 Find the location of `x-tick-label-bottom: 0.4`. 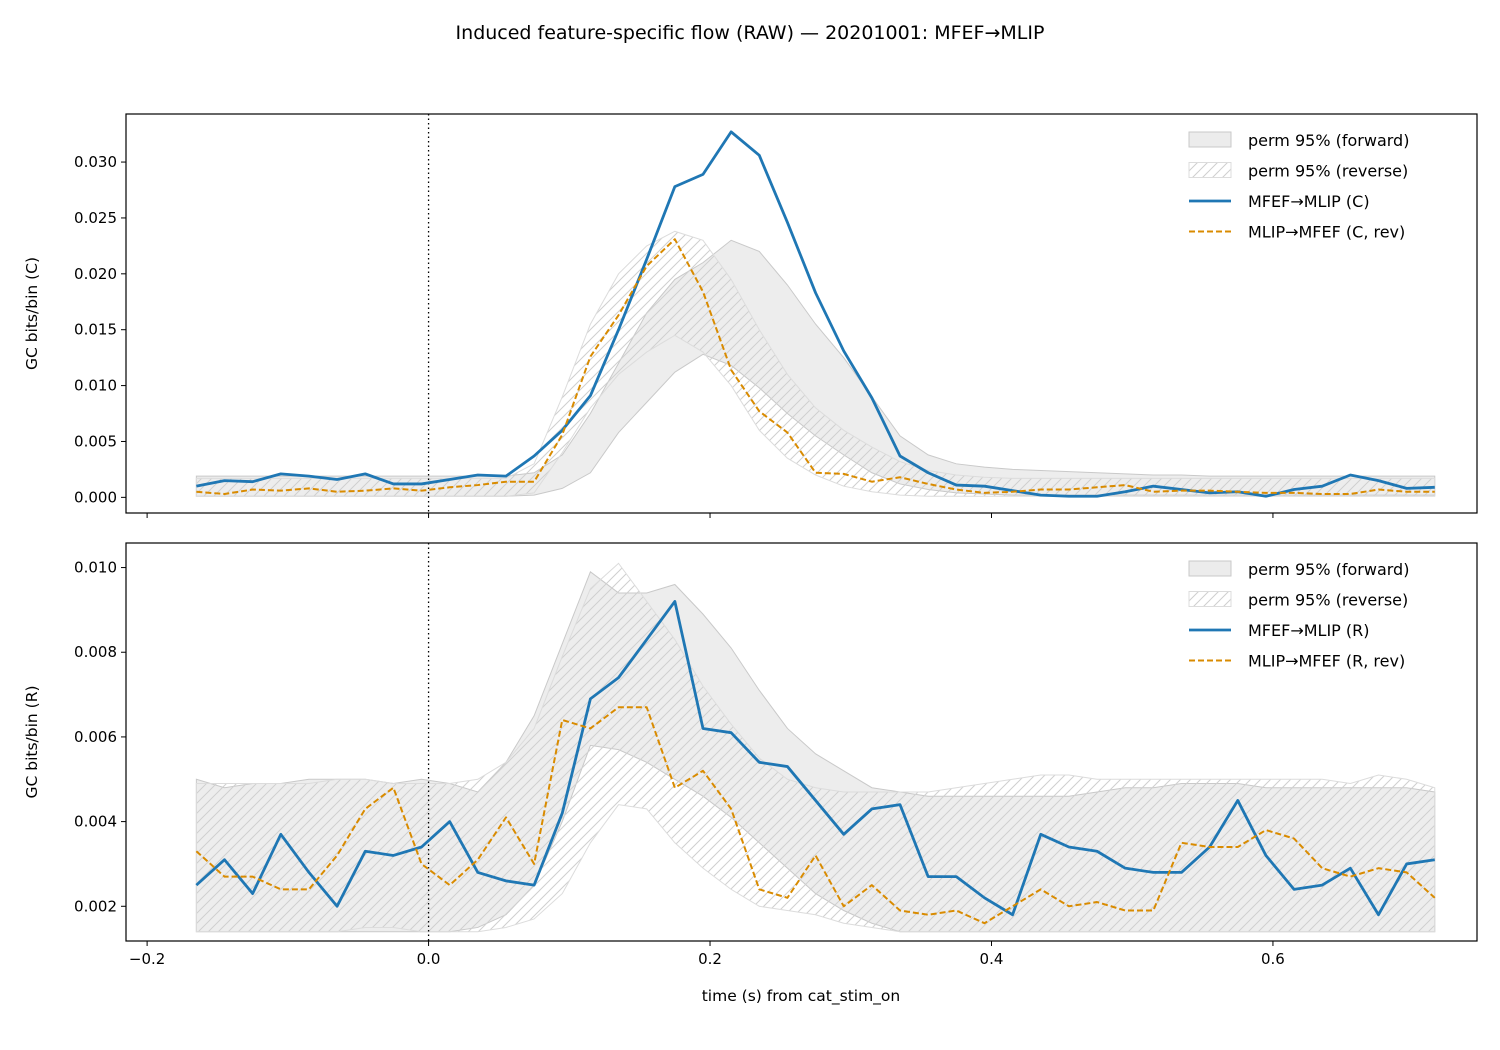

x-tick-label-bottom: 0.4 is located at coordinates (992, 959).